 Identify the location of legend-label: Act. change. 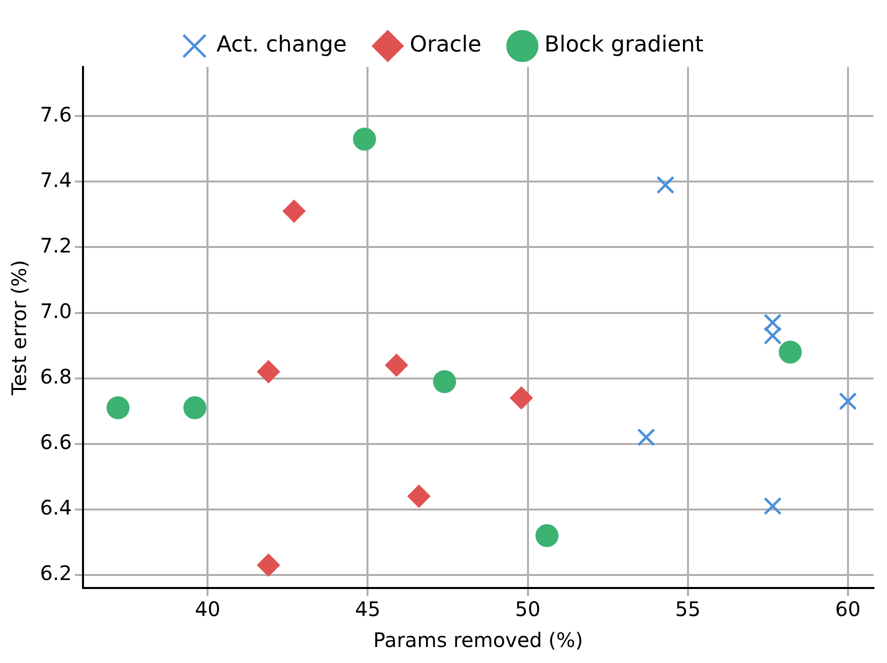
(281, 45).